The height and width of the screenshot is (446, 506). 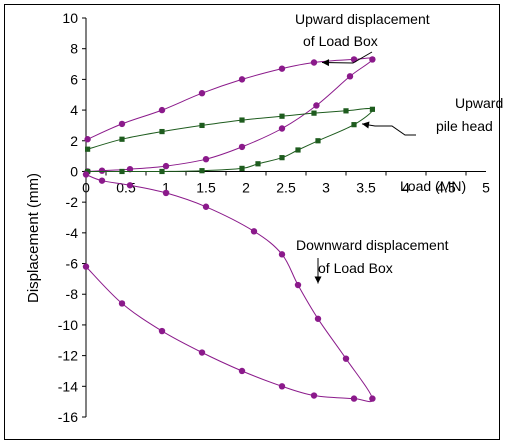 What do you see at coordinates (486, 187) in the screenshot?
I see `x-tick-label: 5` at bounding box center [486, 187].